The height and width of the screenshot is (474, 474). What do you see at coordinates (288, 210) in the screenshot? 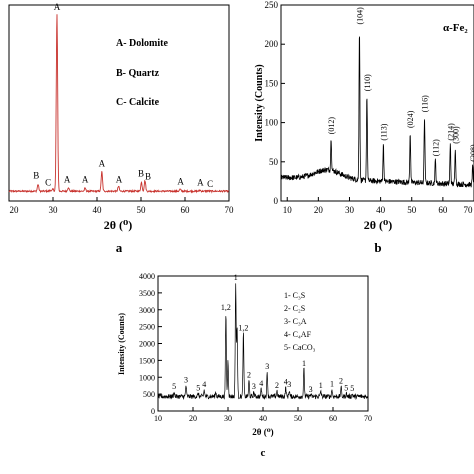
I see `panel-b-x-tick-label: 10` at bounding box center [288, 210].